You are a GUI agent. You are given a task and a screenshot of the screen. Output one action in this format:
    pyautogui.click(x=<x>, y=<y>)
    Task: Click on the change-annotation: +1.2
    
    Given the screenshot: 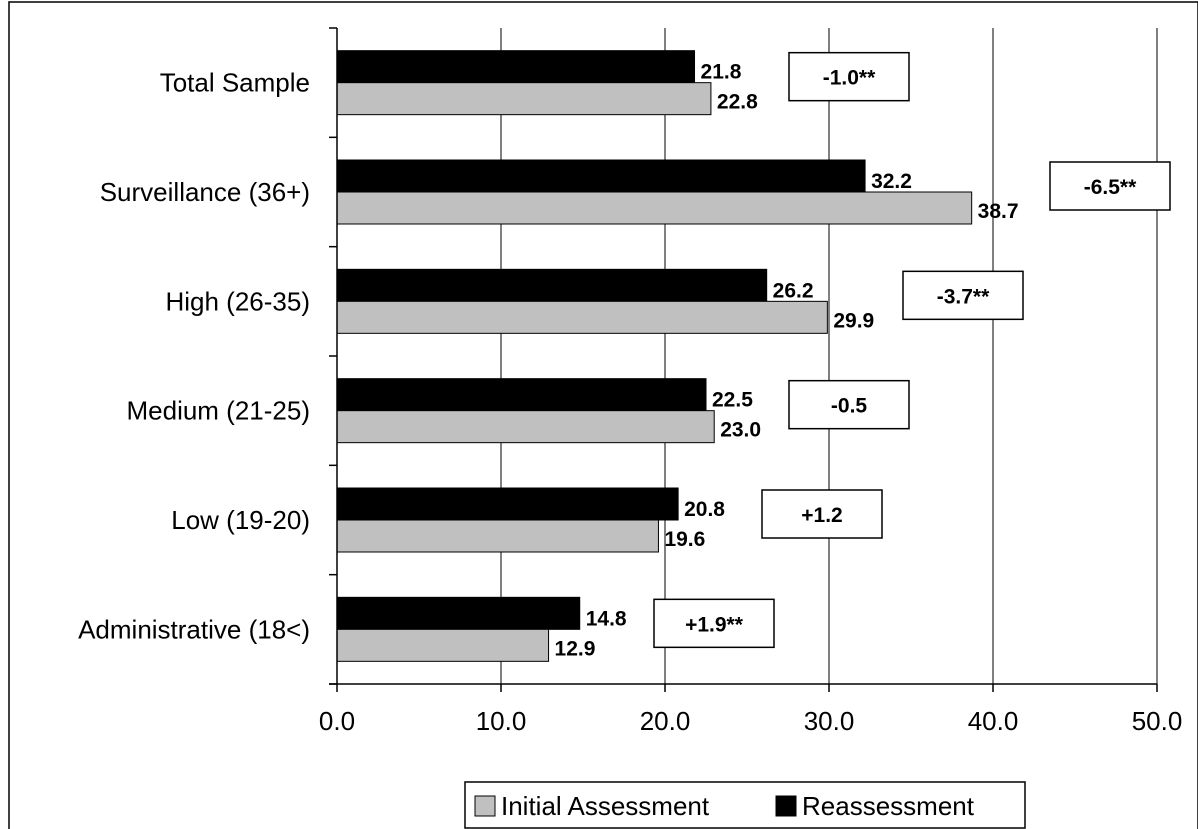 What is the action you would take?
    pyautogui.click(x=821, y=515)
    